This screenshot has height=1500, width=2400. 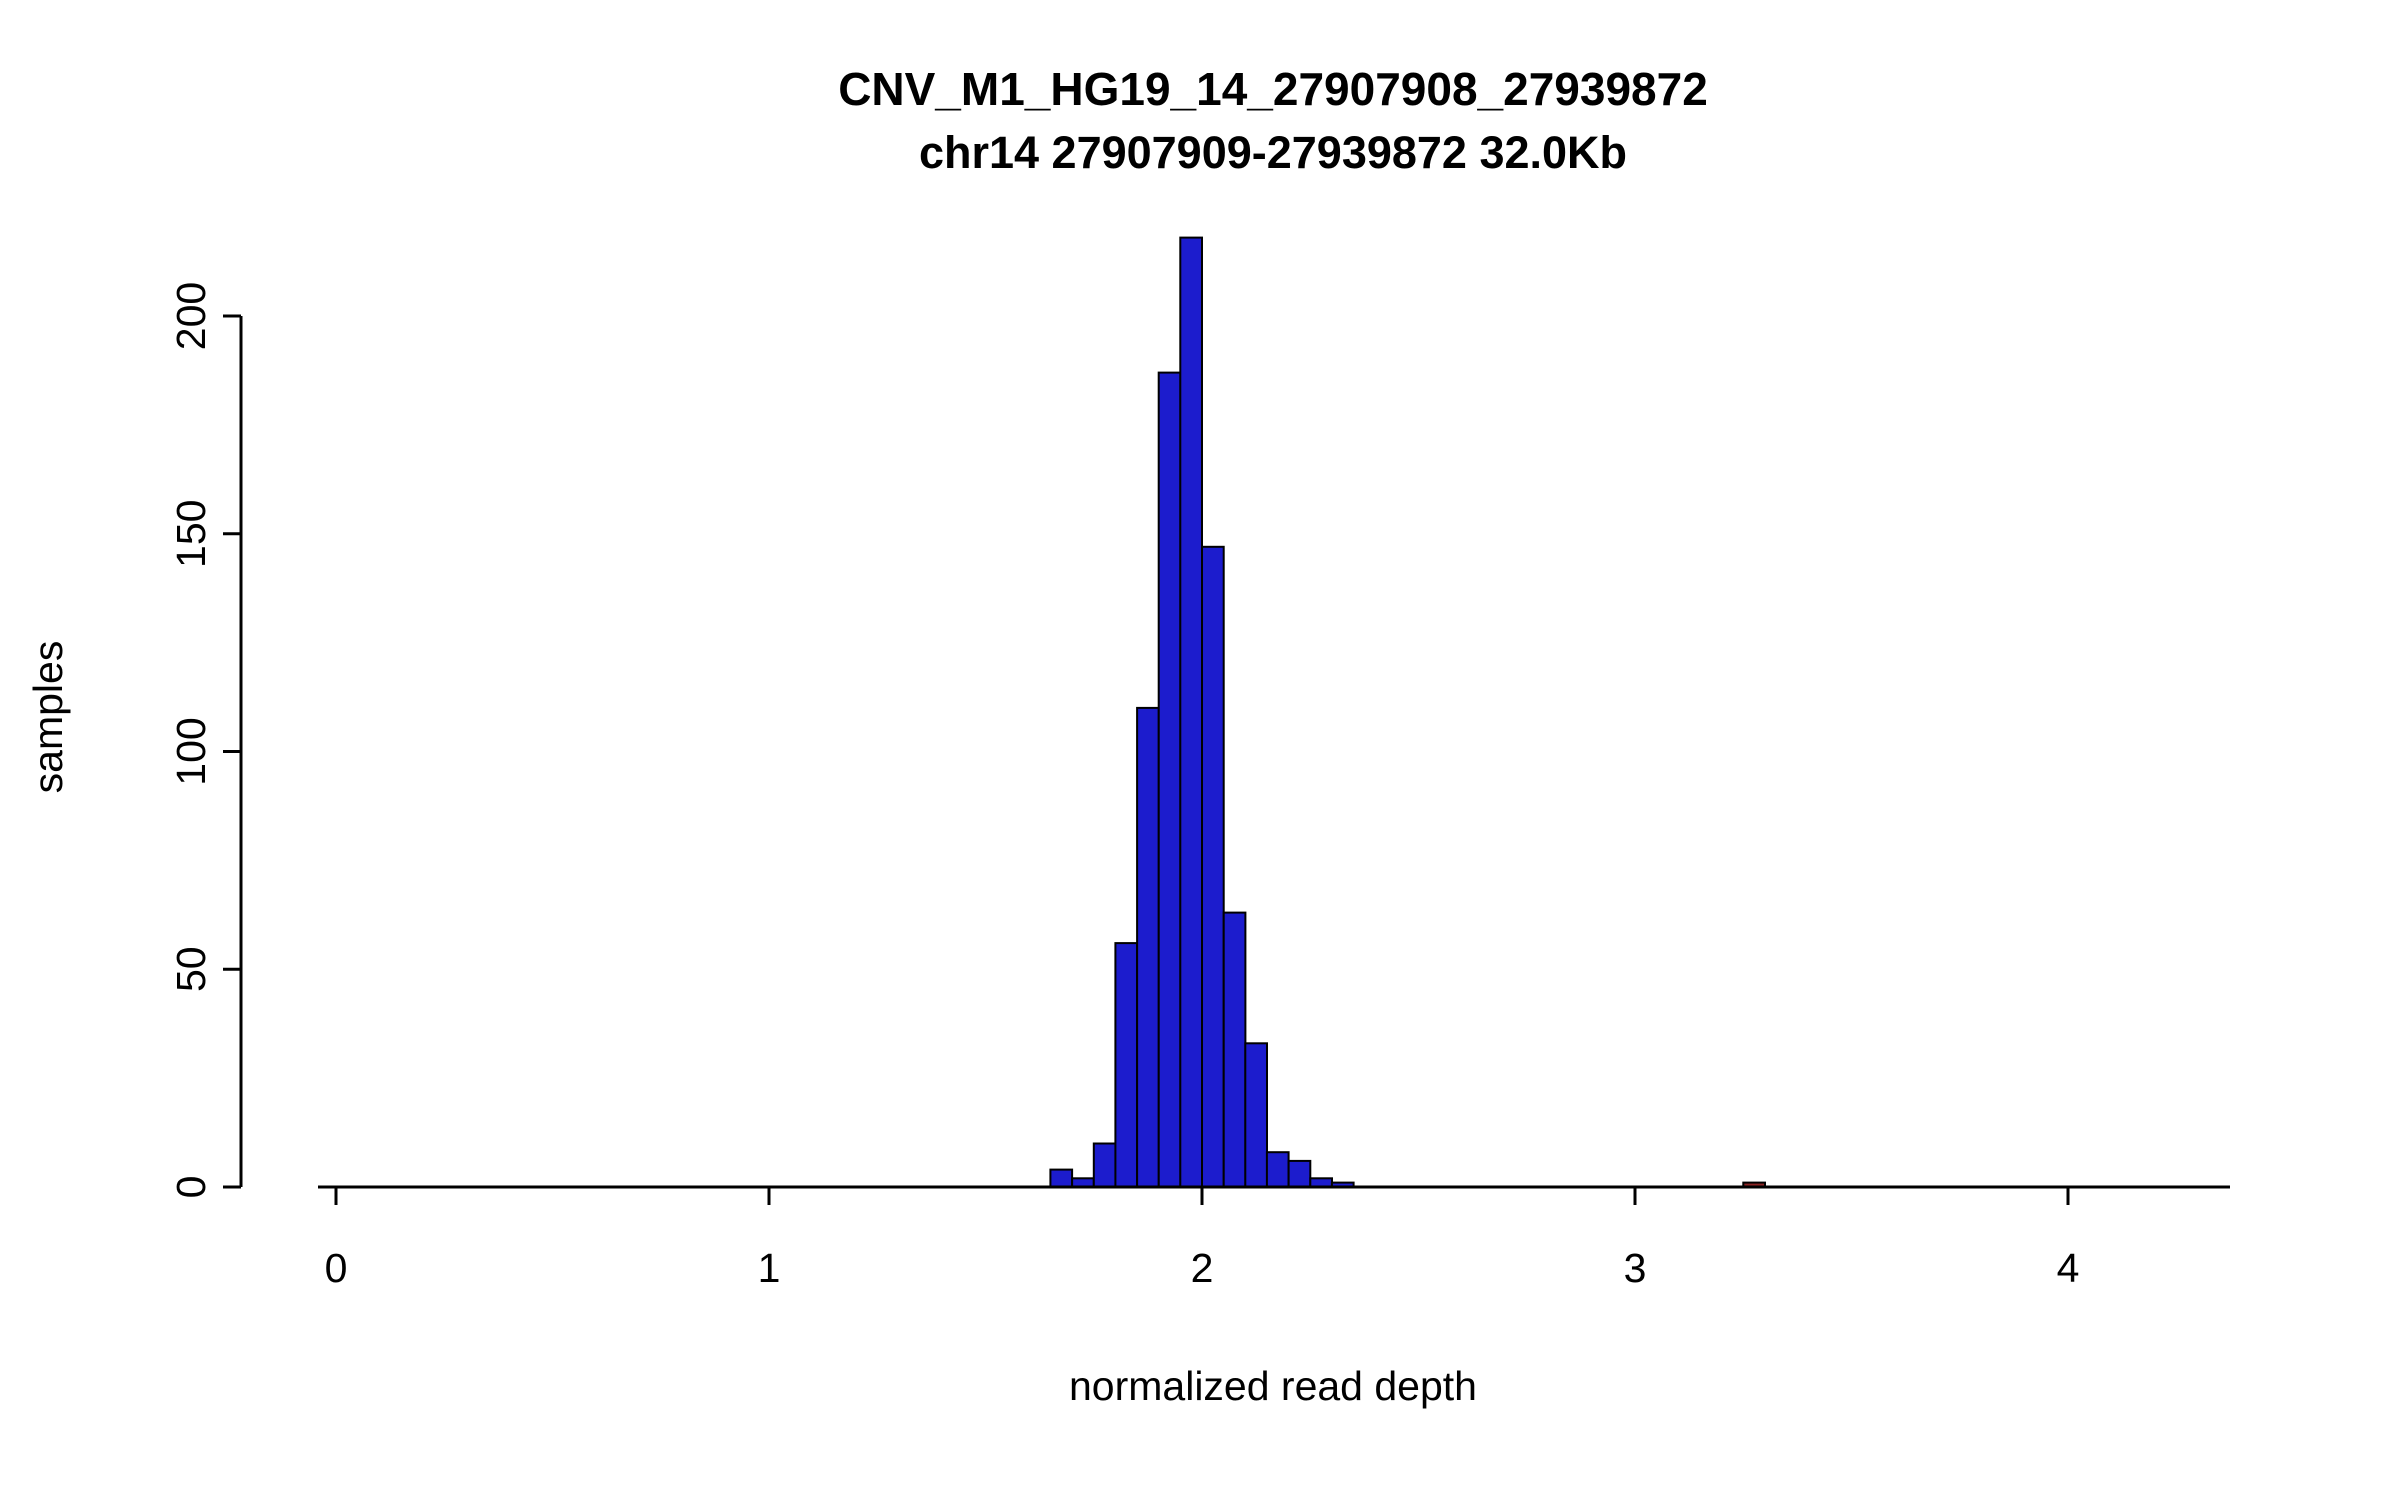 I want to click on x-tick-label: 0, so click(x=336, y=1268).